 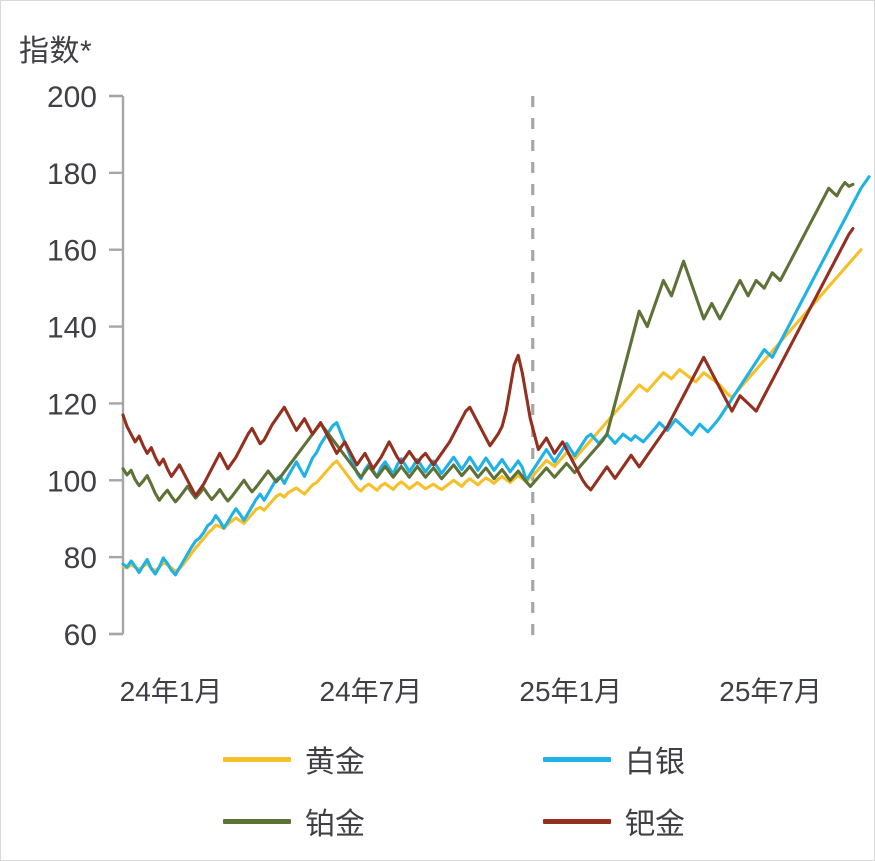 What do you see at coordinates (72, 174) in the screenshot?
I see `y-tick-label: 180` at bounding box center [72, 174].